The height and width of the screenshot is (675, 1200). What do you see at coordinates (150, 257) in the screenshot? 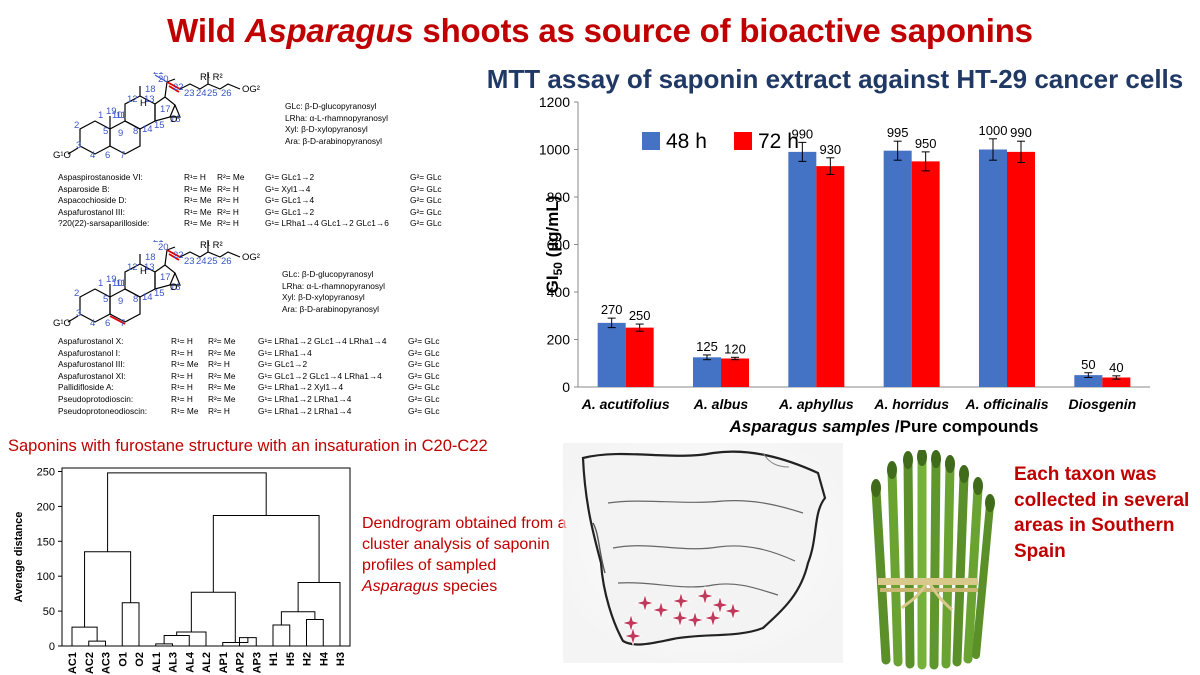
I see `svg-text: 18` at bounding box center [150, 257].